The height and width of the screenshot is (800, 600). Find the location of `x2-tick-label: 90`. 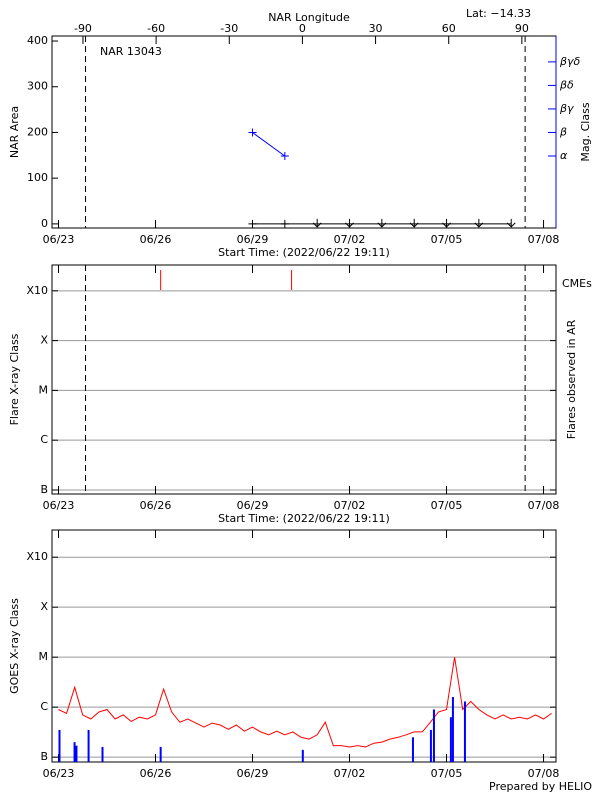

x2-tick-label: 90 is located at coordinates (522, 28).